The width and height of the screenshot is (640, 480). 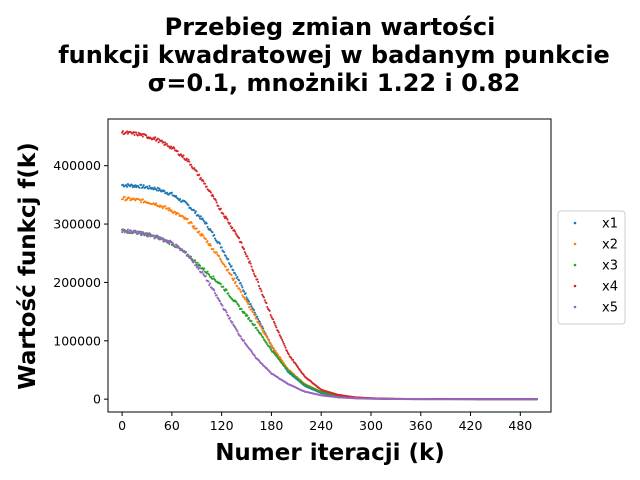 I want to click on x-axis-label: Numer iteracji (k), so click(x=330, y=453).